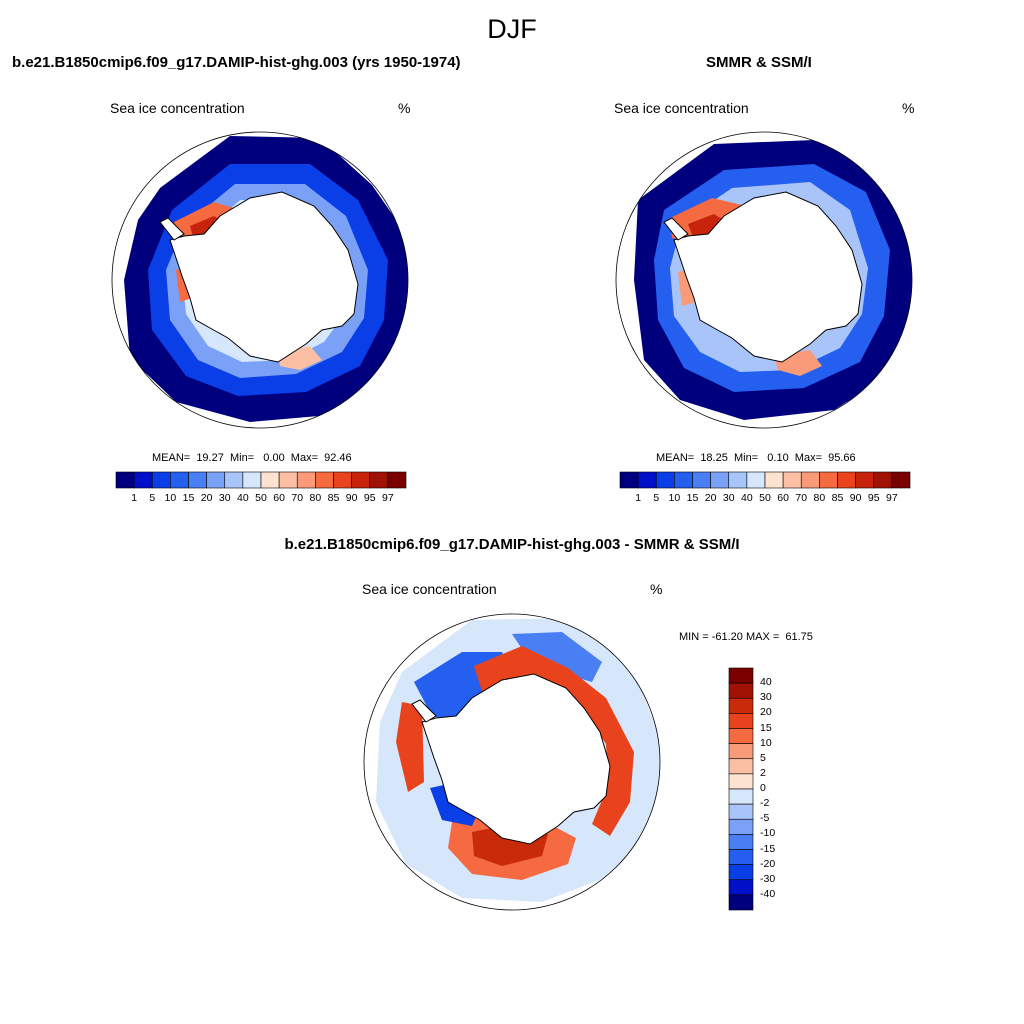 This screenshot has height=1024, width=1024. I want to click on obs-colorbar-tick-label: 50, so click(765, 498).